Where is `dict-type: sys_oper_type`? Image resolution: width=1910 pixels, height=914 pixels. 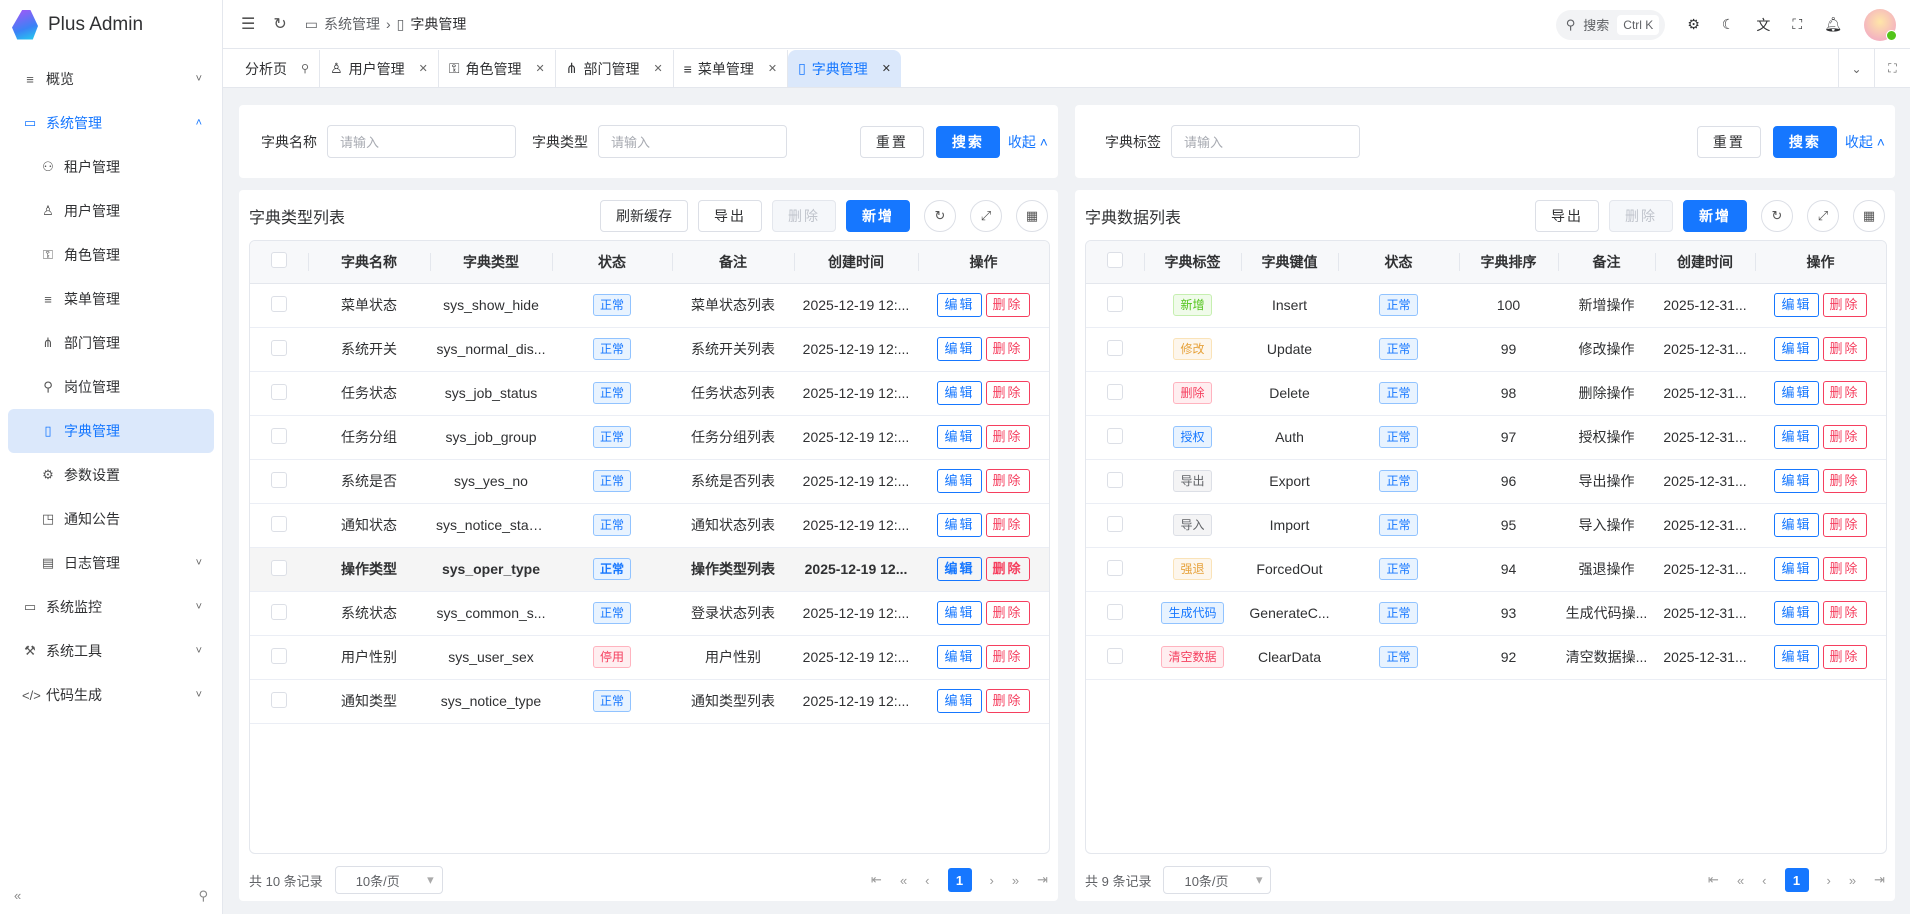 dict-type: sys_oper_type is located at coordinates (491, 569).